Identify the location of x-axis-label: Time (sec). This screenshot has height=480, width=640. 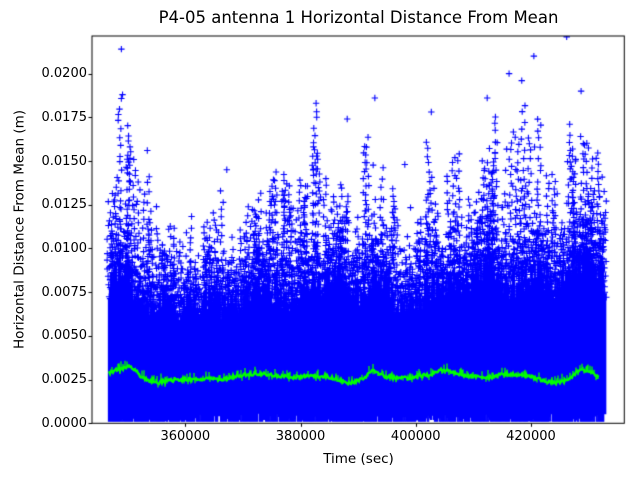
(358, 459).